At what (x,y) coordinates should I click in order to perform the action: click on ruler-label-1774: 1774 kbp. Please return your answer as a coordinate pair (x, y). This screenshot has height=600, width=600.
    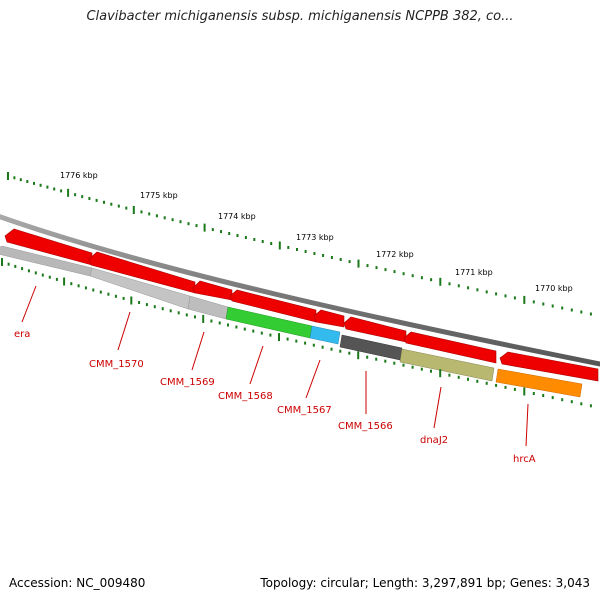
    Looking at the image, I should click on (237, 216).